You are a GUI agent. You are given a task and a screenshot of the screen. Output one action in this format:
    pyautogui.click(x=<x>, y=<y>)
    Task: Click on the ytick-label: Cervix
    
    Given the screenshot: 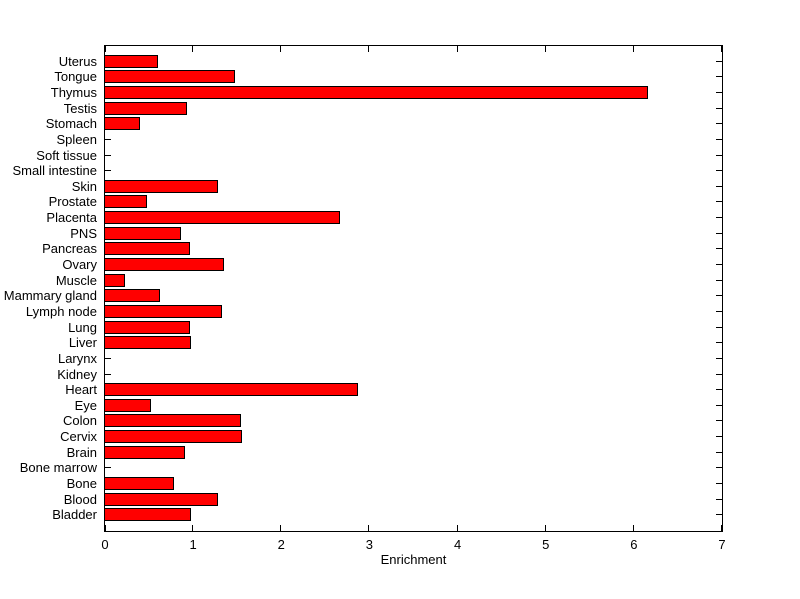 What is the action you would take?
    pyautogui.click(x=78, y=437)
    